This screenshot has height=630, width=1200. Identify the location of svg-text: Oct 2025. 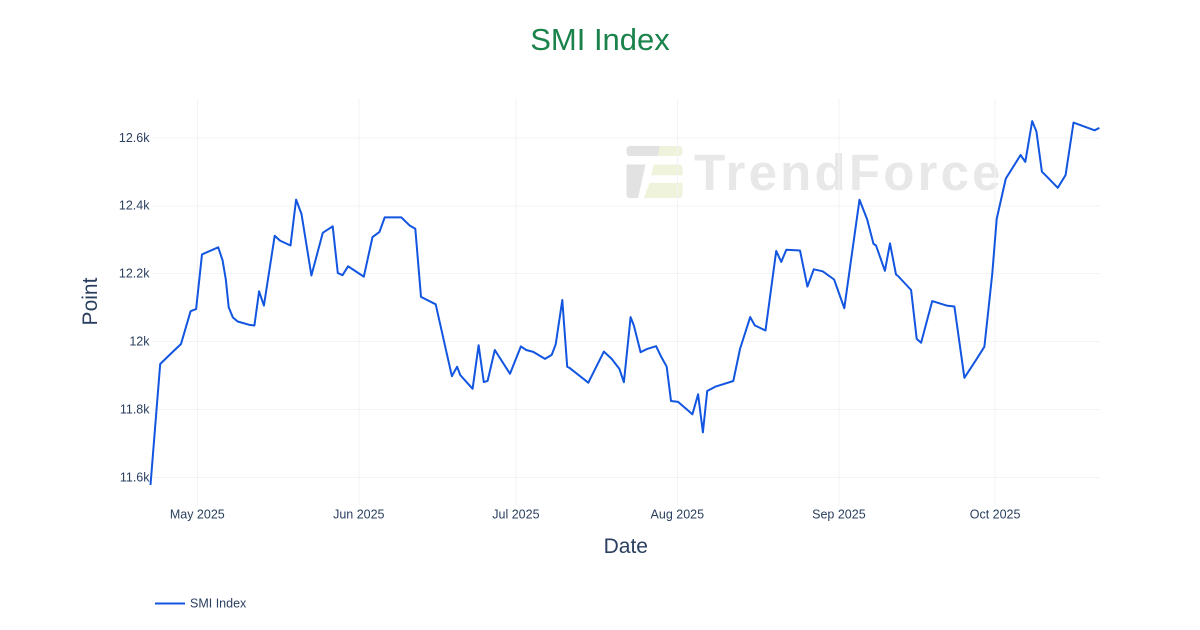
(995, 515).